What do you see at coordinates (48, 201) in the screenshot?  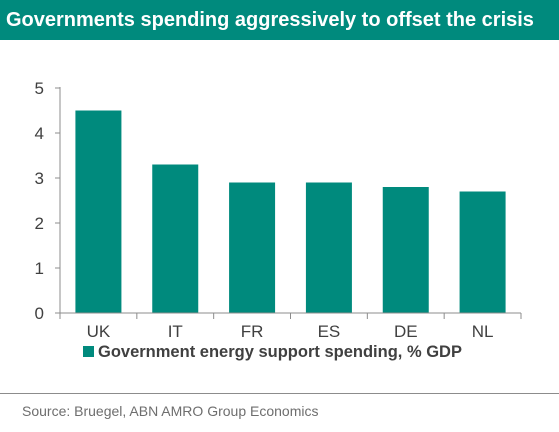 I see `y-axis: 0 1 2 3 4 5` at bounding box center [48, 201].